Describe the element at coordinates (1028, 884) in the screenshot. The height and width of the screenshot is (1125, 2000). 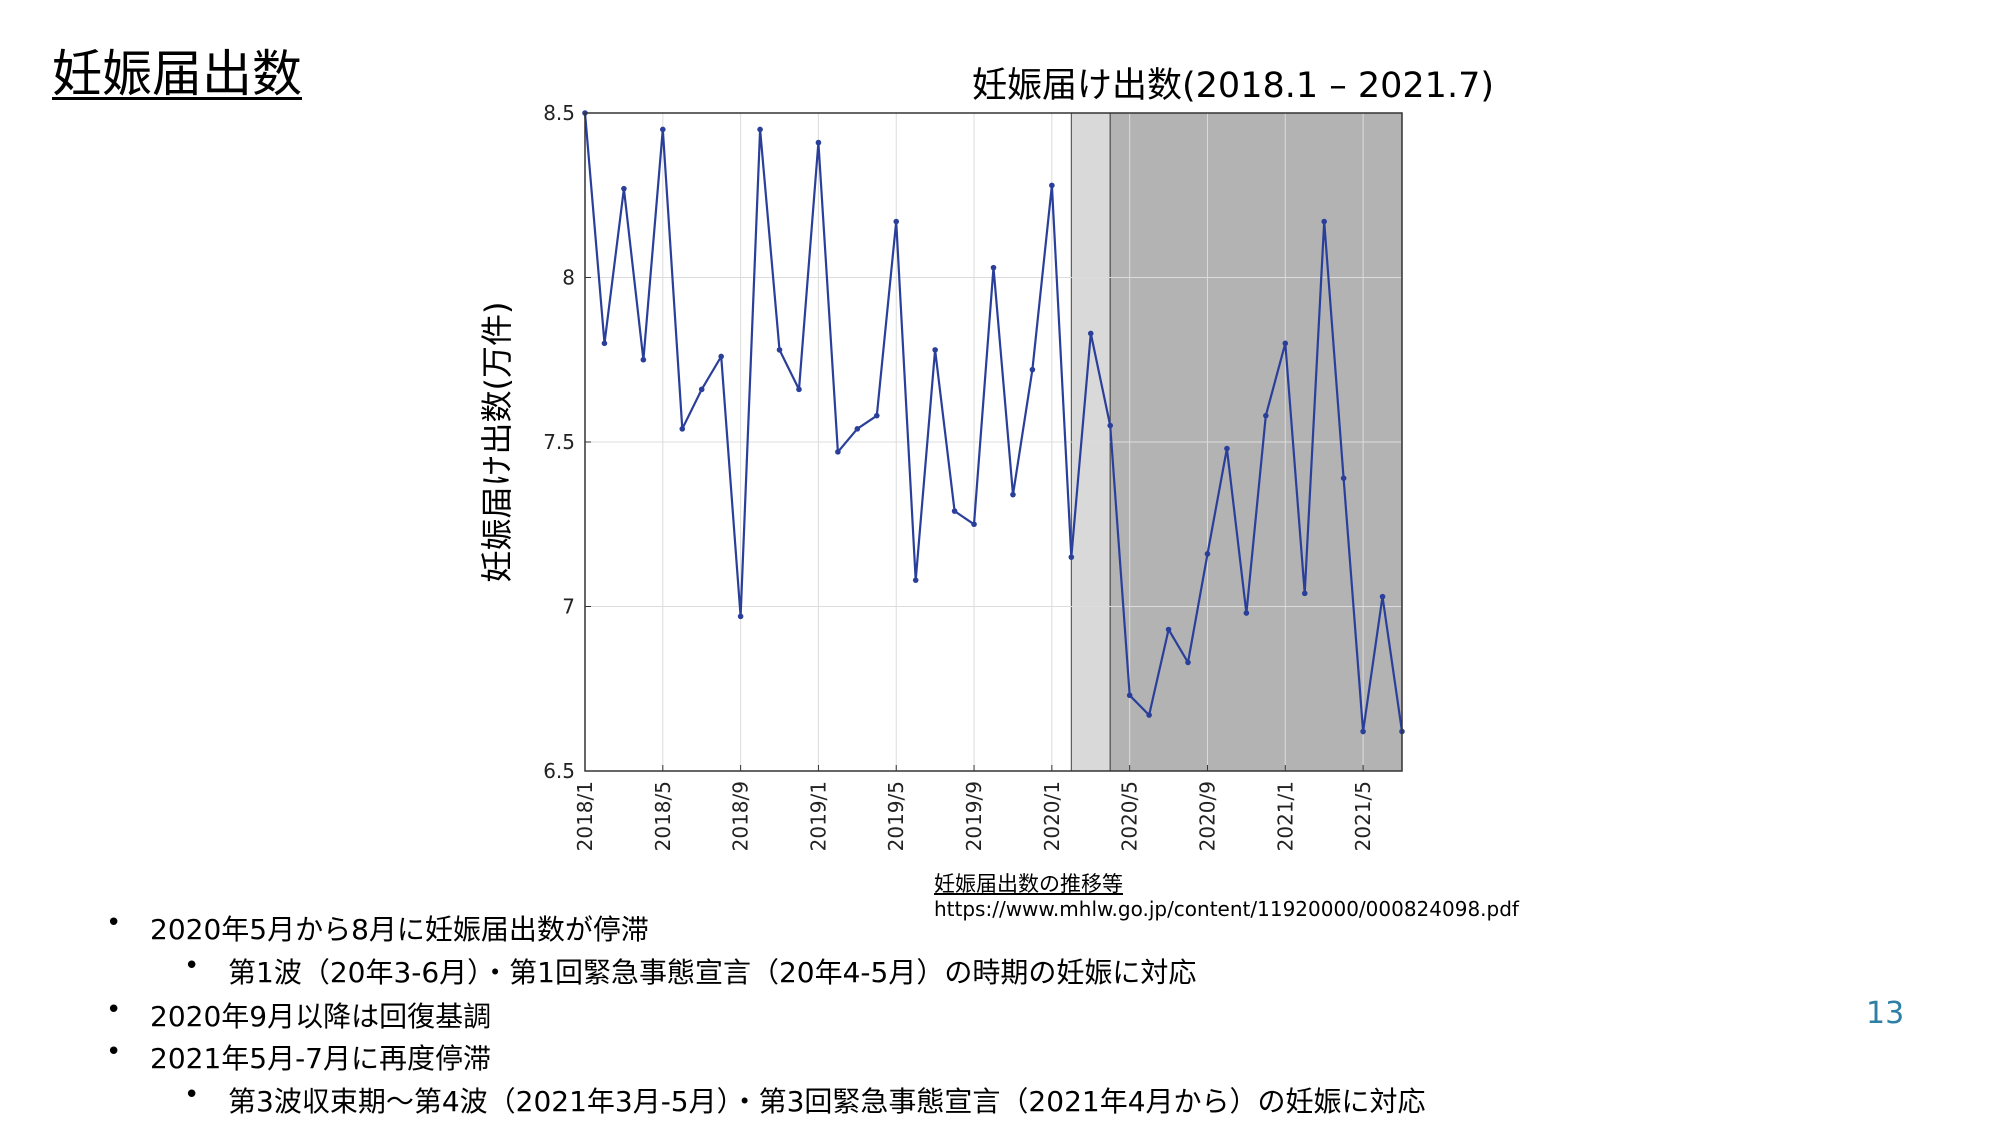
I see `source-title: 妊娠届出数の推移等` at that location.